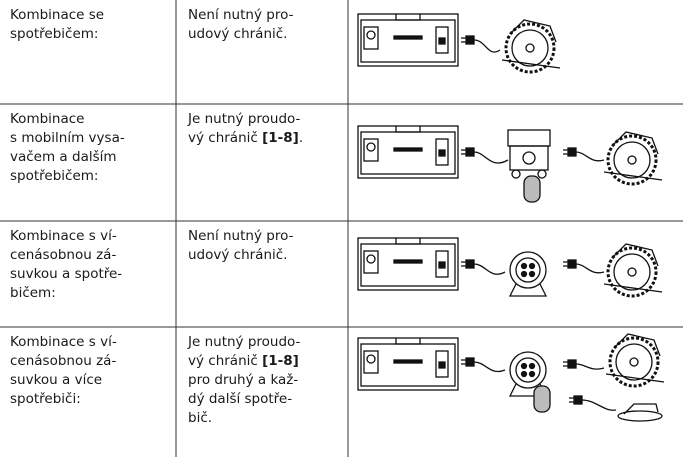 This screenshot has width=683, height=457. I want to click on text-line: bičem:, so click(33, 293).